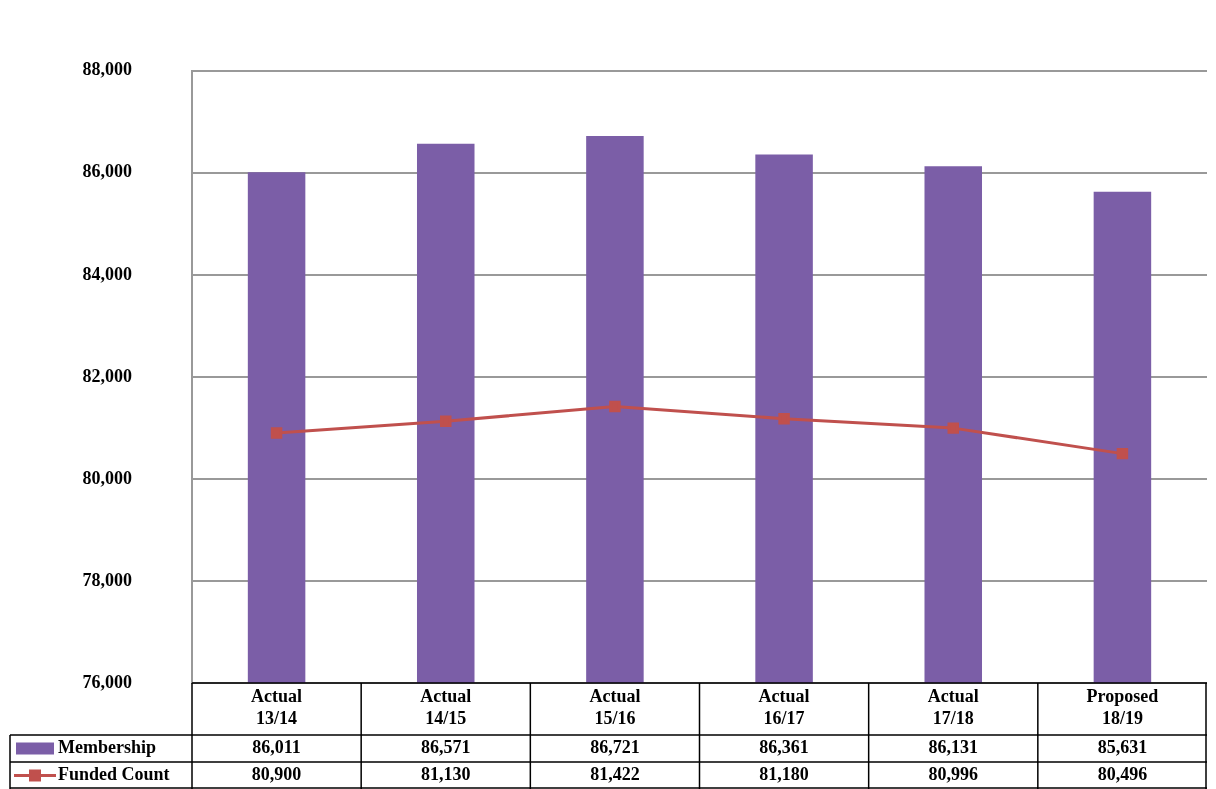 The height and width of the screenshot is (789, 1216). What do you see at coordinates (276, 774) in the screenshot?
I see `data-label: 80,900` at bounding box center [276, 774].